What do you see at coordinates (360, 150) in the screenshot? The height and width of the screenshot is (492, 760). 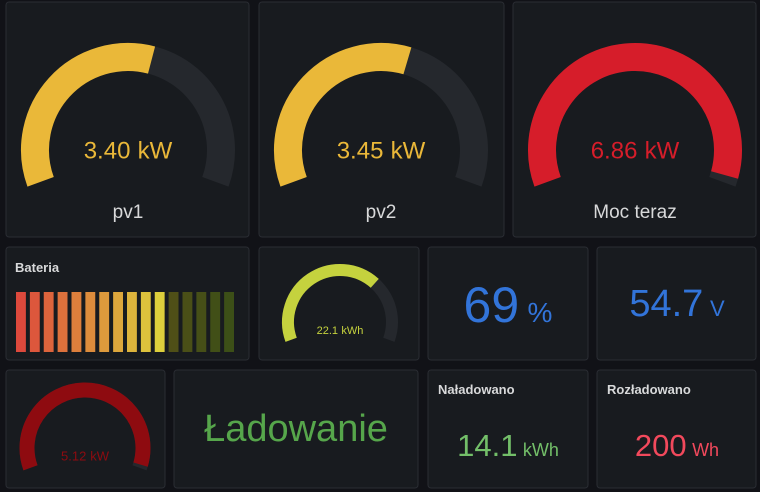 I see `value: 3.45` at bounding box center [360, 150].